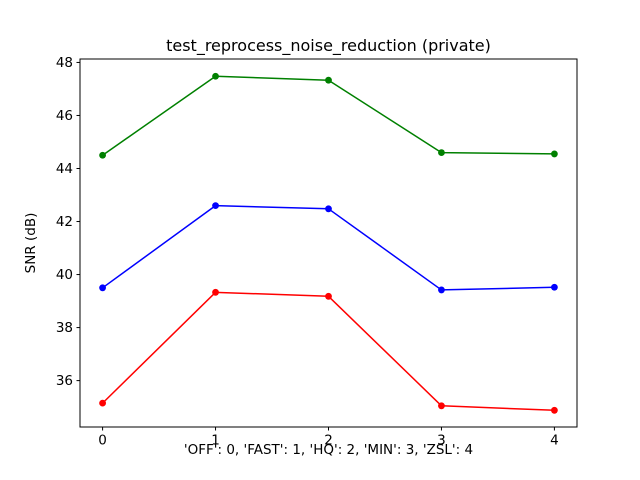  I want to click on y-tick-label: 48, so click(64, 63).